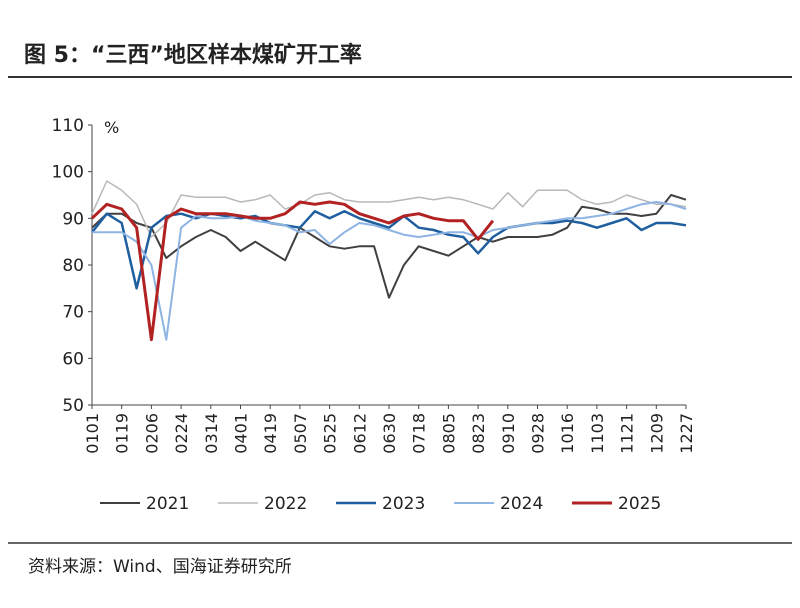 Image resolution: width=800 pixels, height=608 pixels. What do you see at coordinates (627, 433) in the screenshot?
I see `x-tick-label: 1121` at bounding box center [627, 433].